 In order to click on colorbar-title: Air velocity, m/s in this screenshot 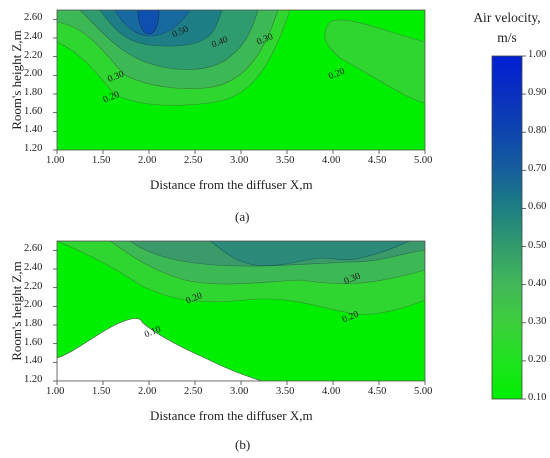, I will do `click(507, 28)`.